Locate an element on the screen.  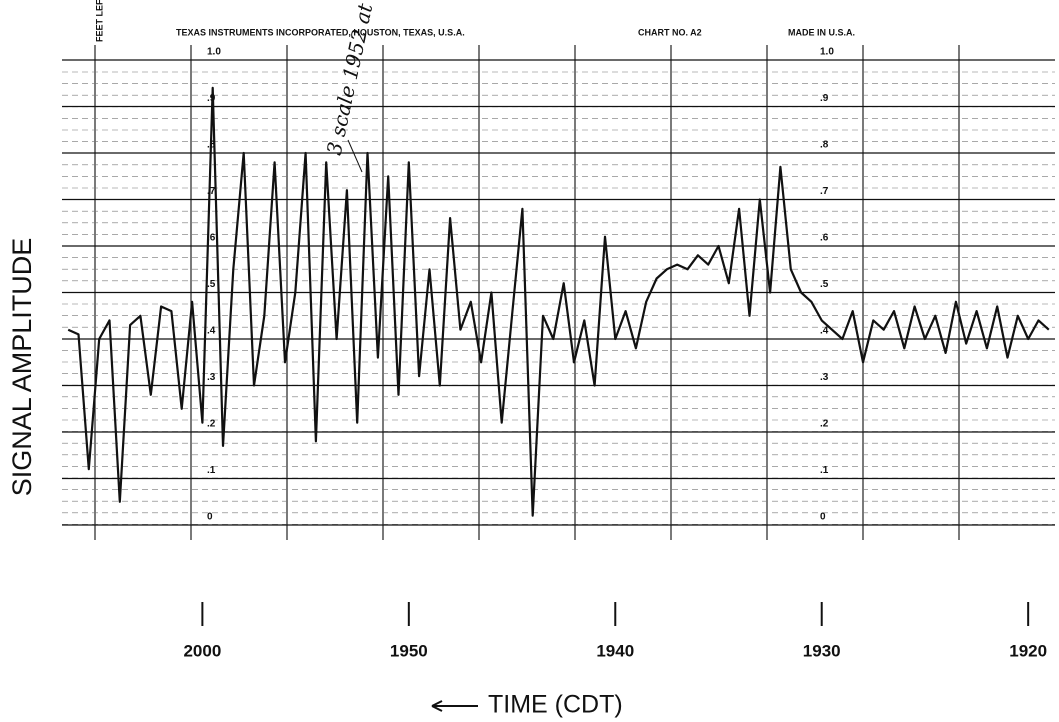
x-tick-label: 1950 is located at coordinates (409, 650).